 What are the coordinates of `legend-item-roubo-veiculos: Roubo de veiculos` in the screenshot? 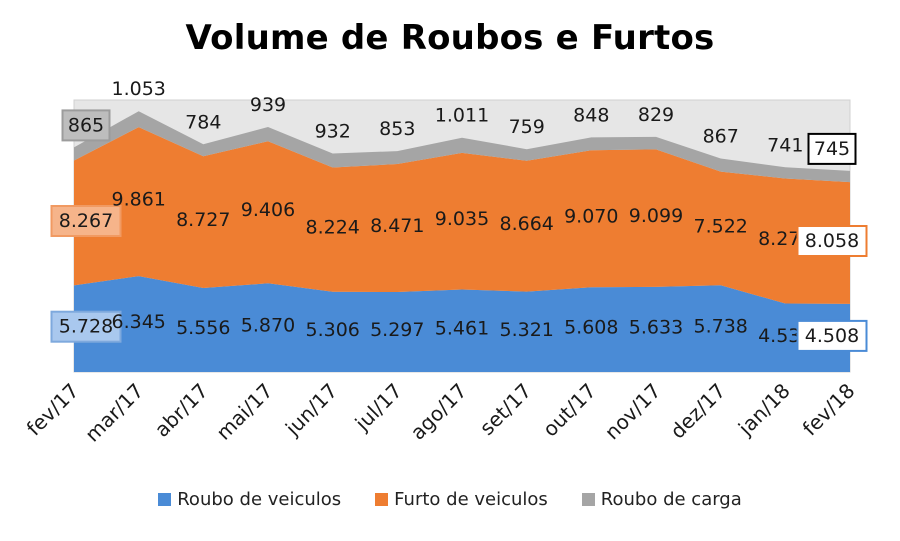 It's located at (249, 499).